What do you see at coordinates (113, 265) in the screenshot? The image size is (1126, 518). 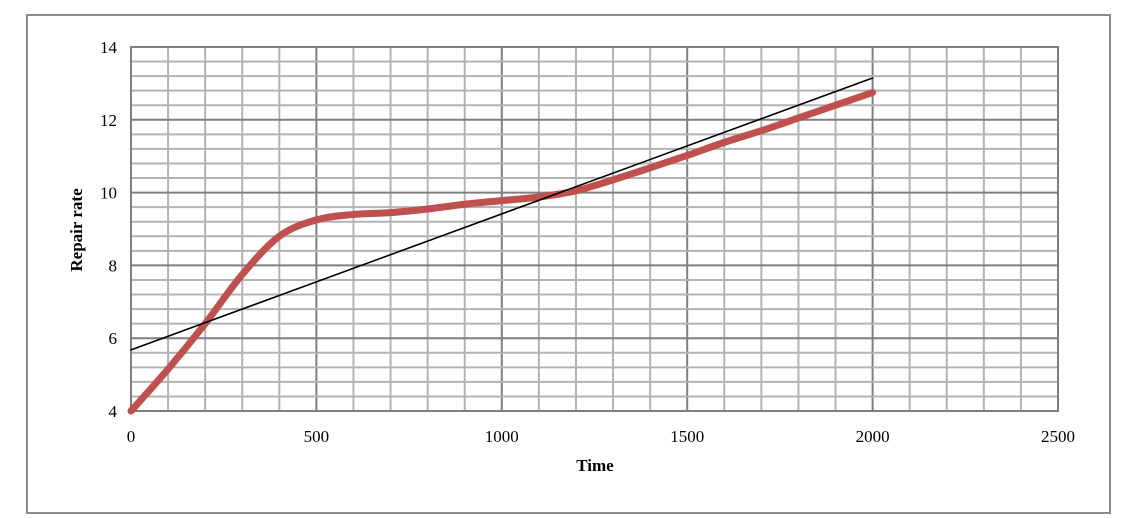 I see `y-tick-label: 8` at bounding box center [113, 265].